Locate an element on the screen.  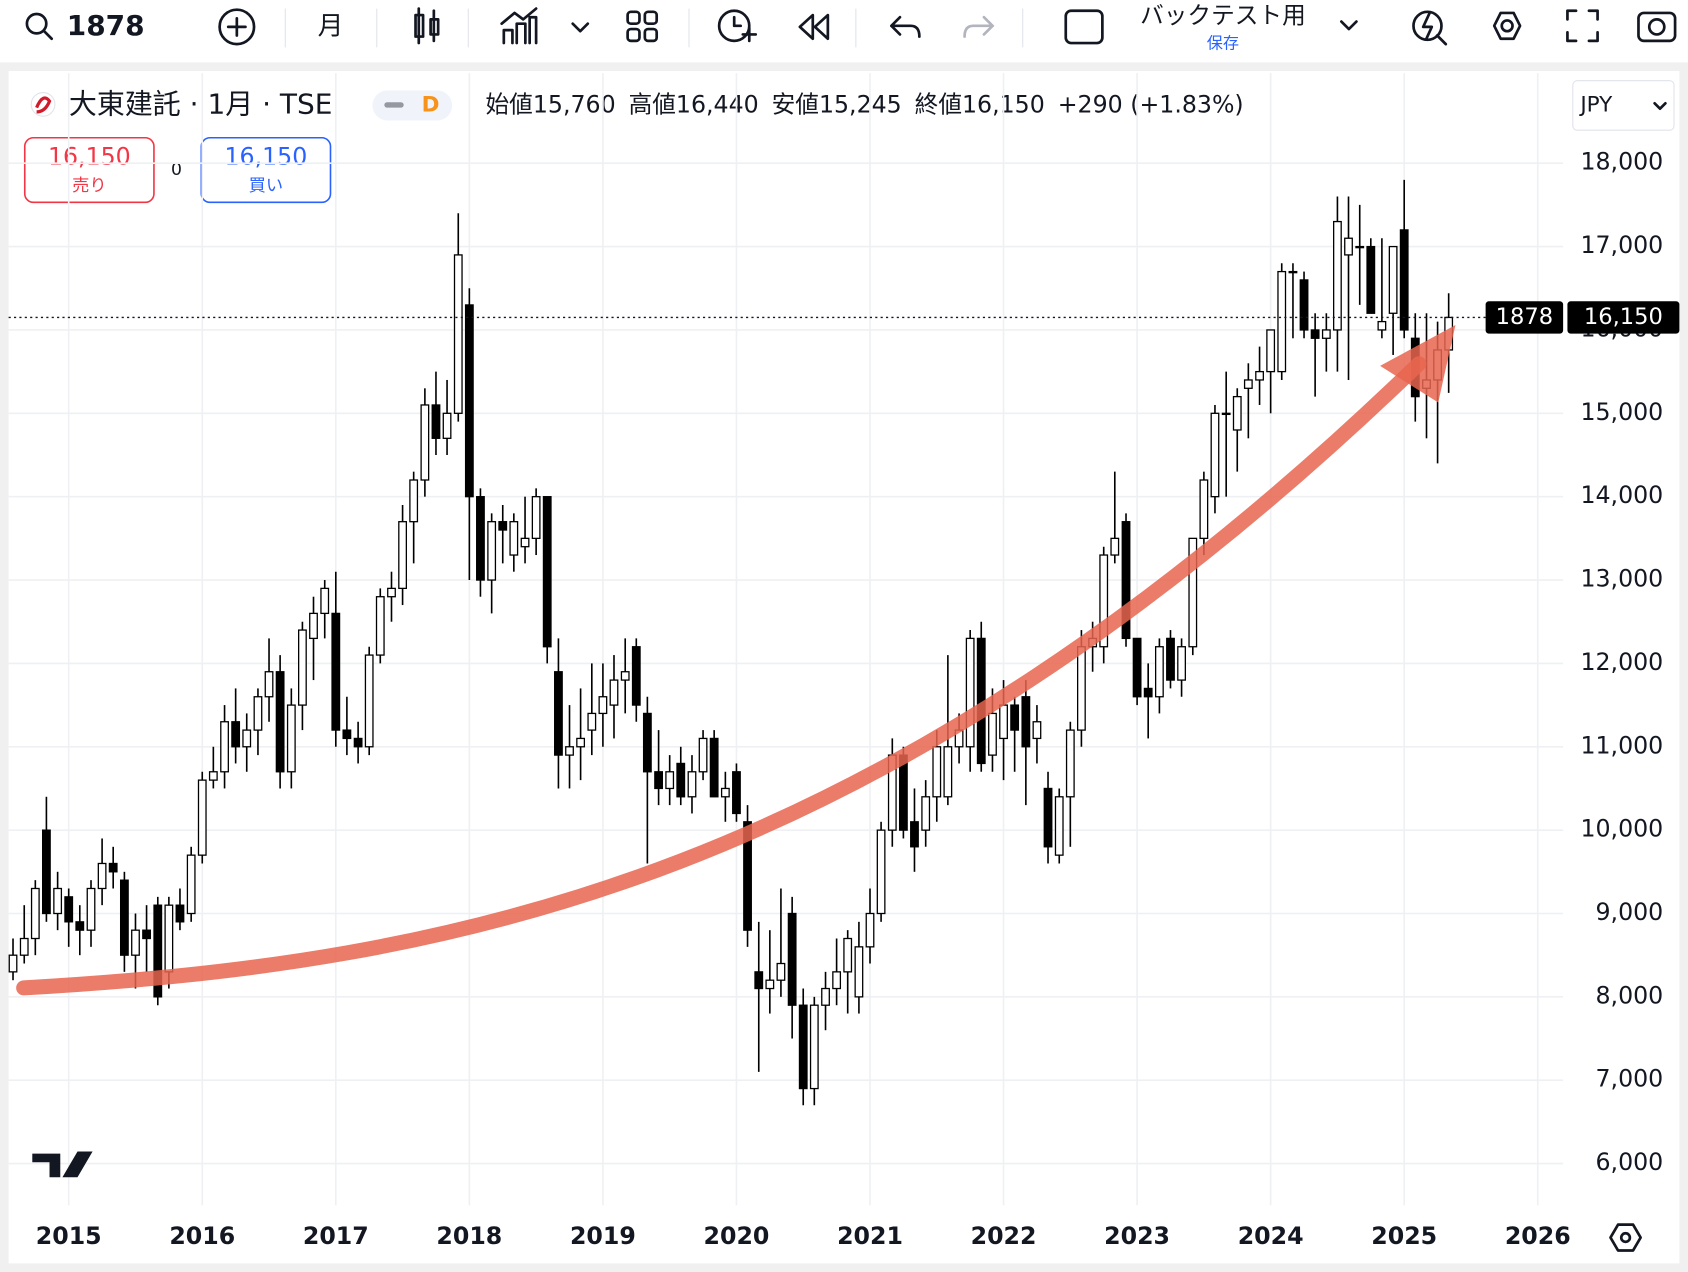
fullscreen-button is located at coordinates (1582, 26).